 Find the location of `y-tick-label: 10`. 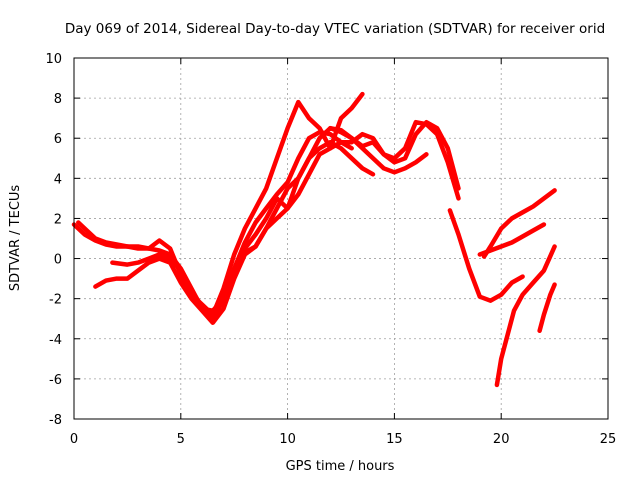

y-tick-label: 10 is located at coordinates (53, 59).